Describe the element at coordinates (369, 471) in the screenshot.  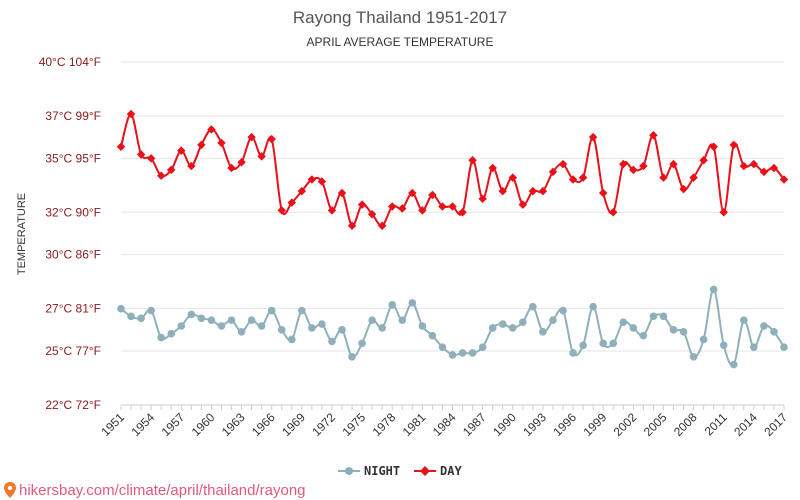
I see `legend-item-night: NIGHT` at that location.